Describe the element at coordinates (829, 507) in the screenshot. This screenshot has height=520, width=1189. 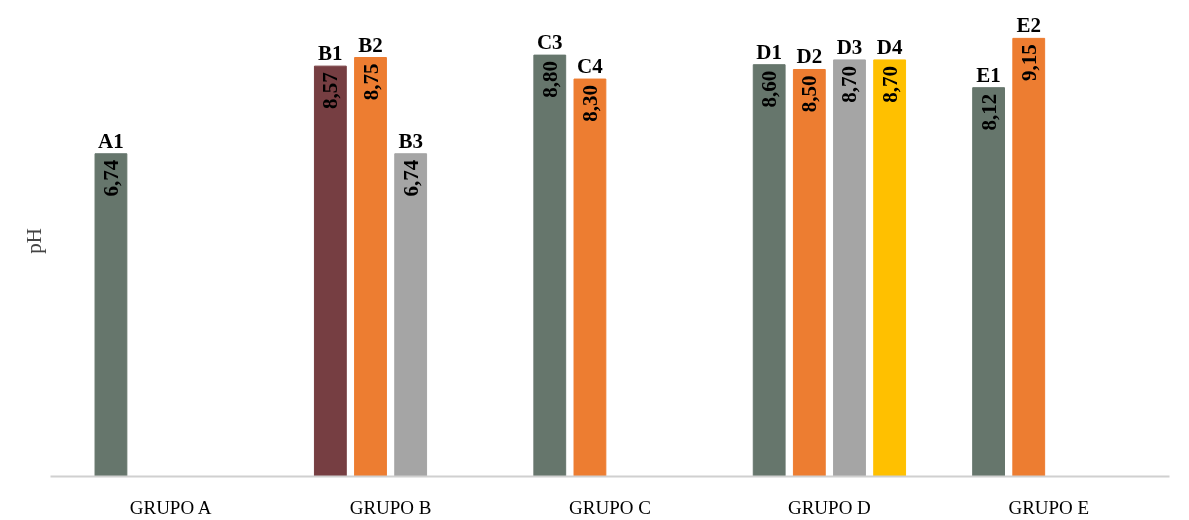
I see `x-tick-label: GRUPO D` at that location.